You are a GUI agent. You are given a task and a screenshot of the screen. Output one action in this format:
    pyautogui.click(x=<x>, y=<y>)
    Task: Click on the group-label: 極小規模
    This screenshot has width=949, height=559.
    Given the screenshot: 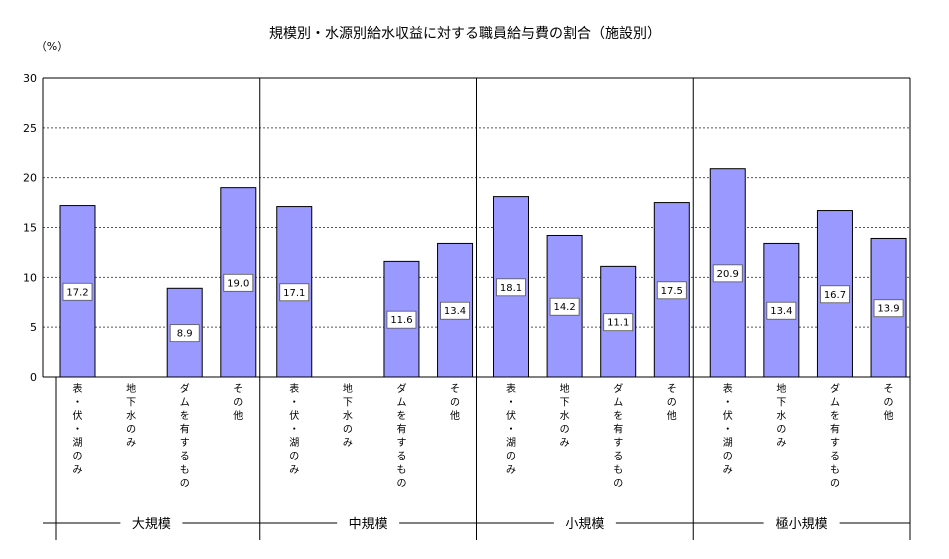 What is the action you would take?
    pyautogui.click(x=802, y=524)
    